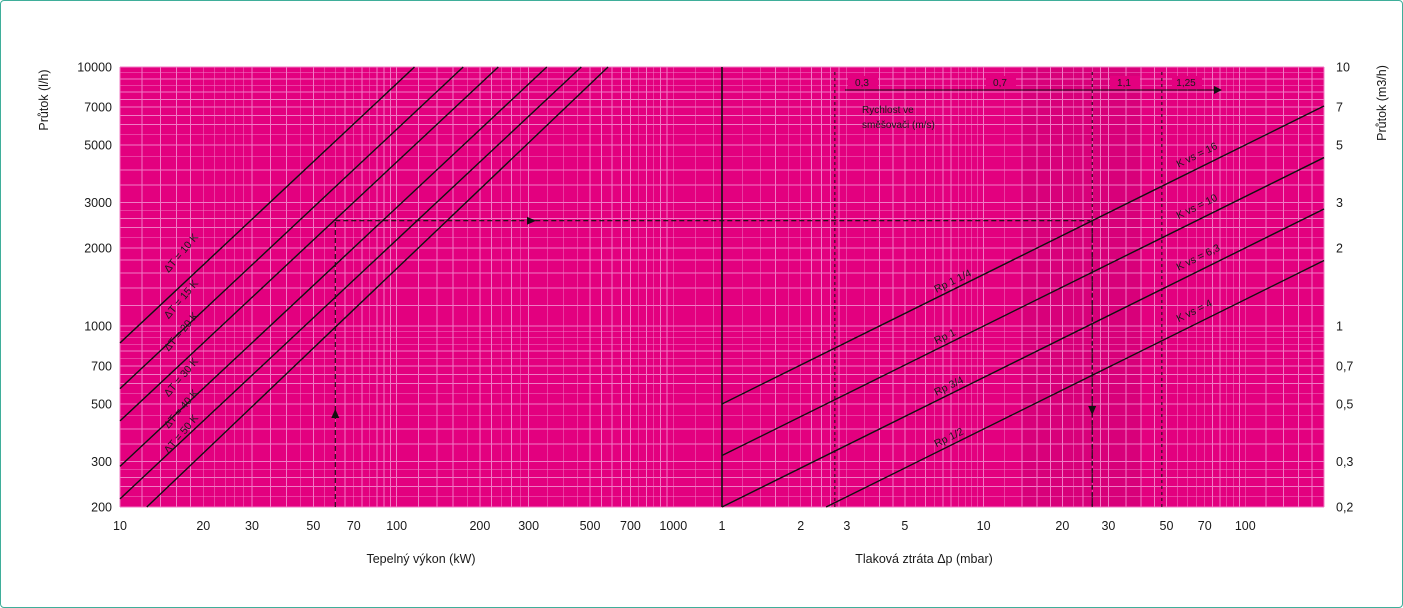 This screenshot has height=608, width=1403. Describe the element at coordinates (1339, 145) in the screenshot. I see `y-tick-label-right: 5` at that location.